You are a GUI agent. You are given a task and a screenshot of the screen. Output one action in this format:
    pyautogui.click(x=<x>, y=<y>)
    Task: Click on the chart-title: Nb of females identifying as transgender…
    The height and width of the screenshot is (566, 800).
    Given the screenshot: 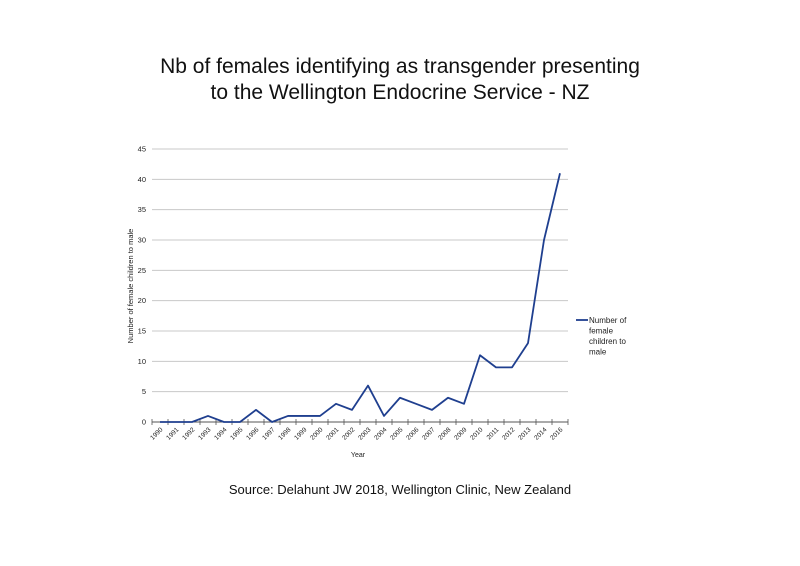 What is the action you would take?
    pyautogui.click(x=400, y=80)
    